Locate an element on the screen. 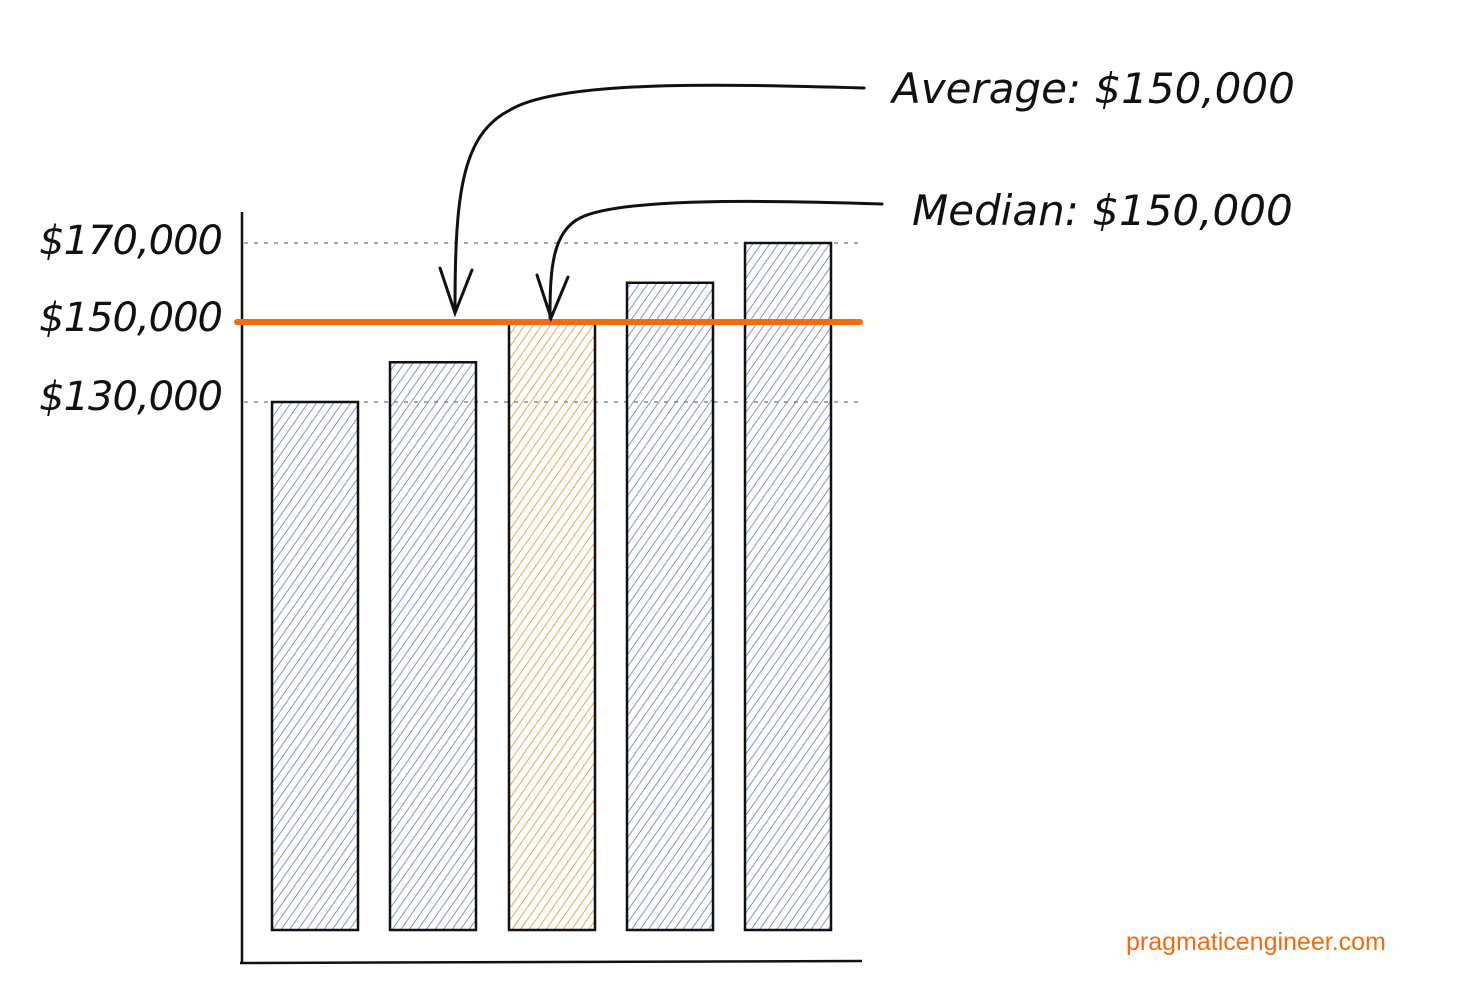 The image size is (1466, 988). average-annotation: Average: $150,000 is located at coordinates (1093, 88).